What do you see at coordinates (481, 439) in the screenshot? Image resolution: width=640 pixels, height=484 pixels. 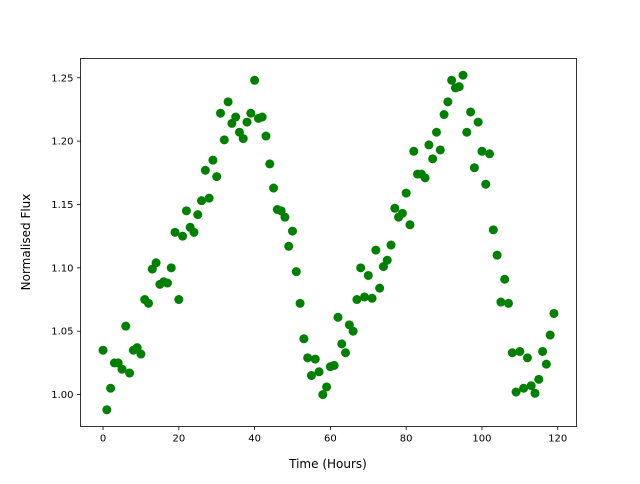 I see `x-tick-label: 100` at bounding box center [481, 439].